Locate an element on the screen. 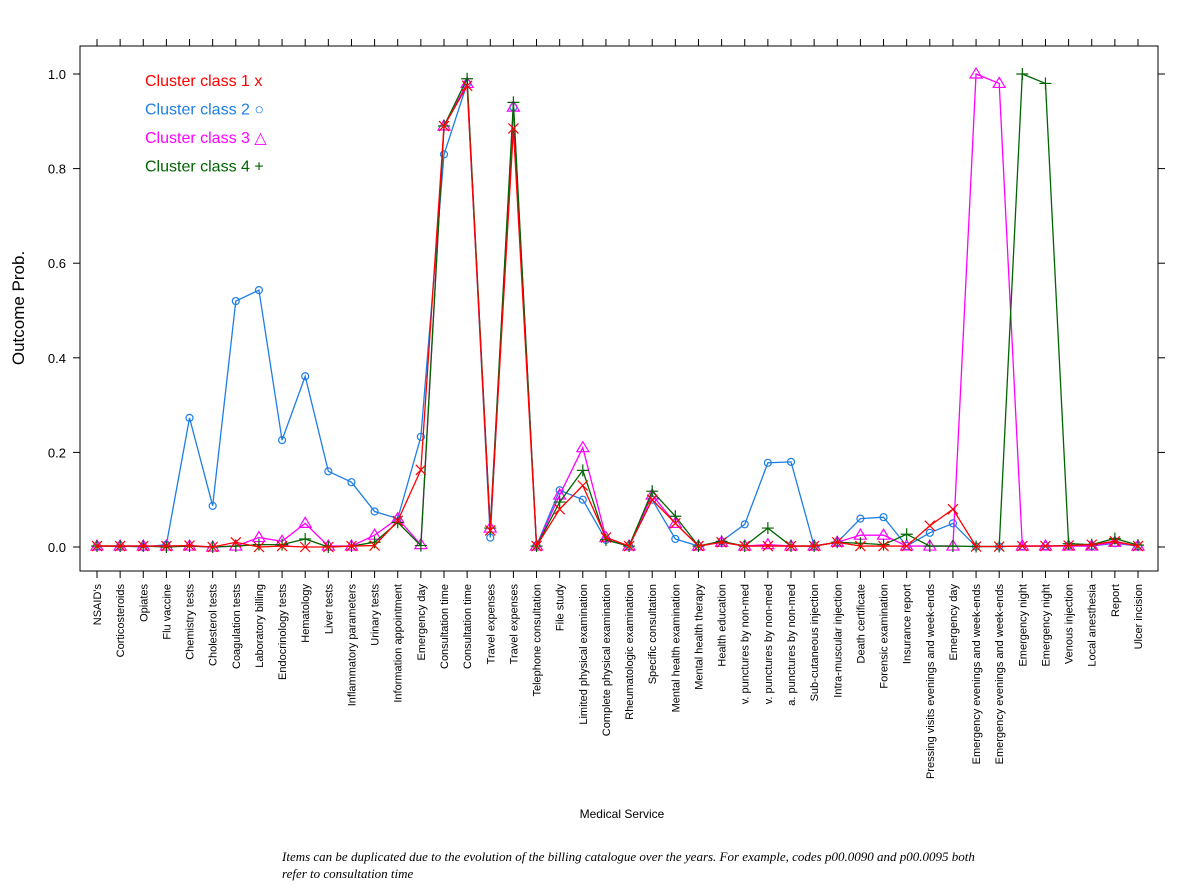 The height and width of the screenshot is (894, 1200). x-tick-label: Laboratory billing is located at coordinates (260, 626).